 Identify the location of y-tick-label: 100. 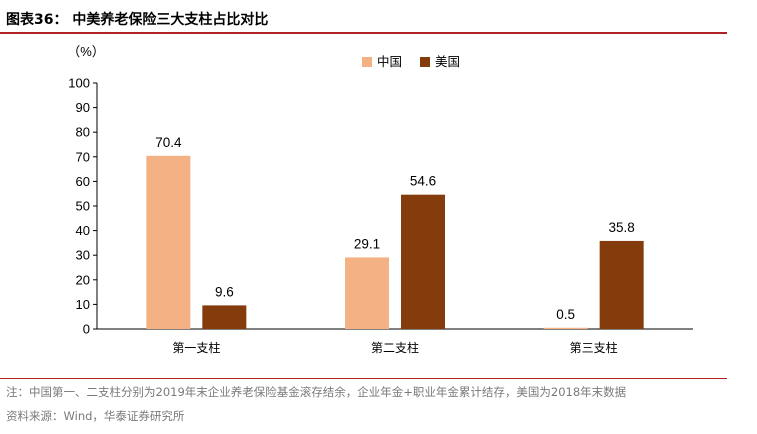
(79, 83).